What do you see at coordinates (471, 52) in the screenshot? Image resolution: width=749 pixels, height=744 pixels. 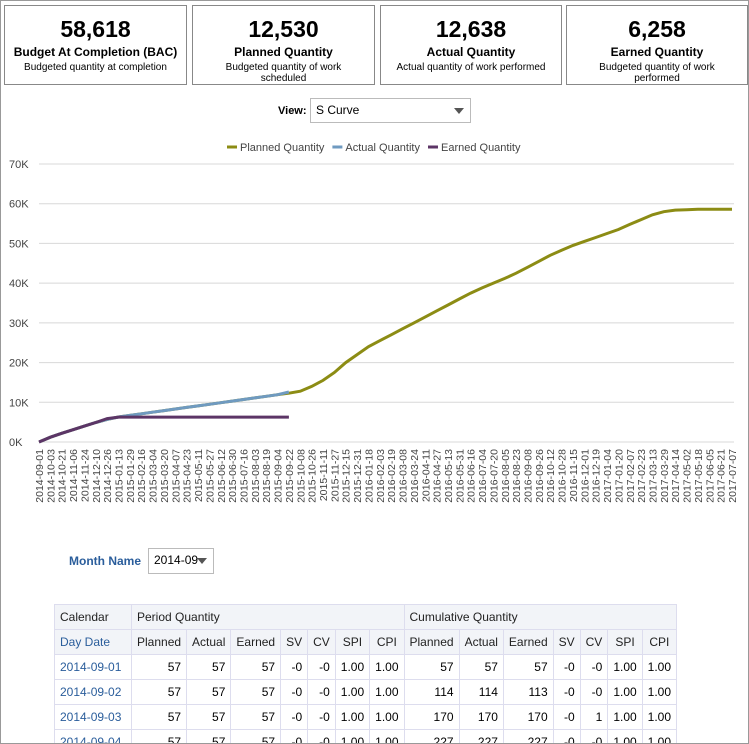 I see `kpi-title: Actual Quantity` at bounding box center [471, 52].